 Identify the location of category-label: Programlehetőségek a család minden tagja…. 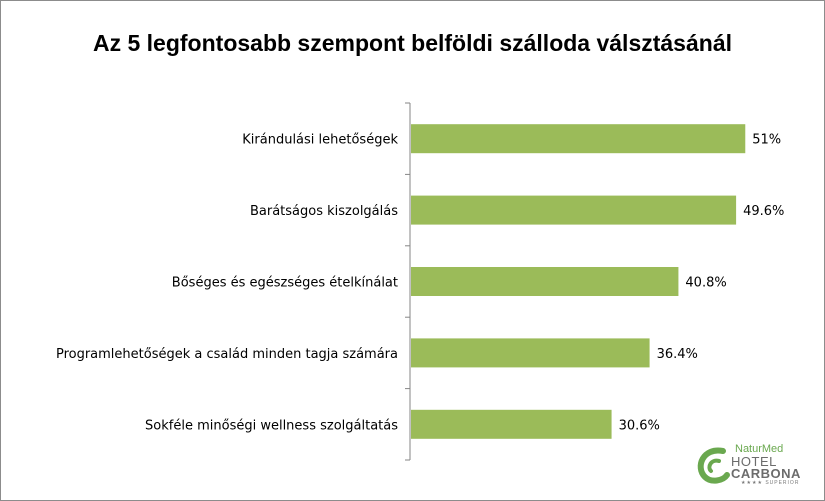
(227, 354).